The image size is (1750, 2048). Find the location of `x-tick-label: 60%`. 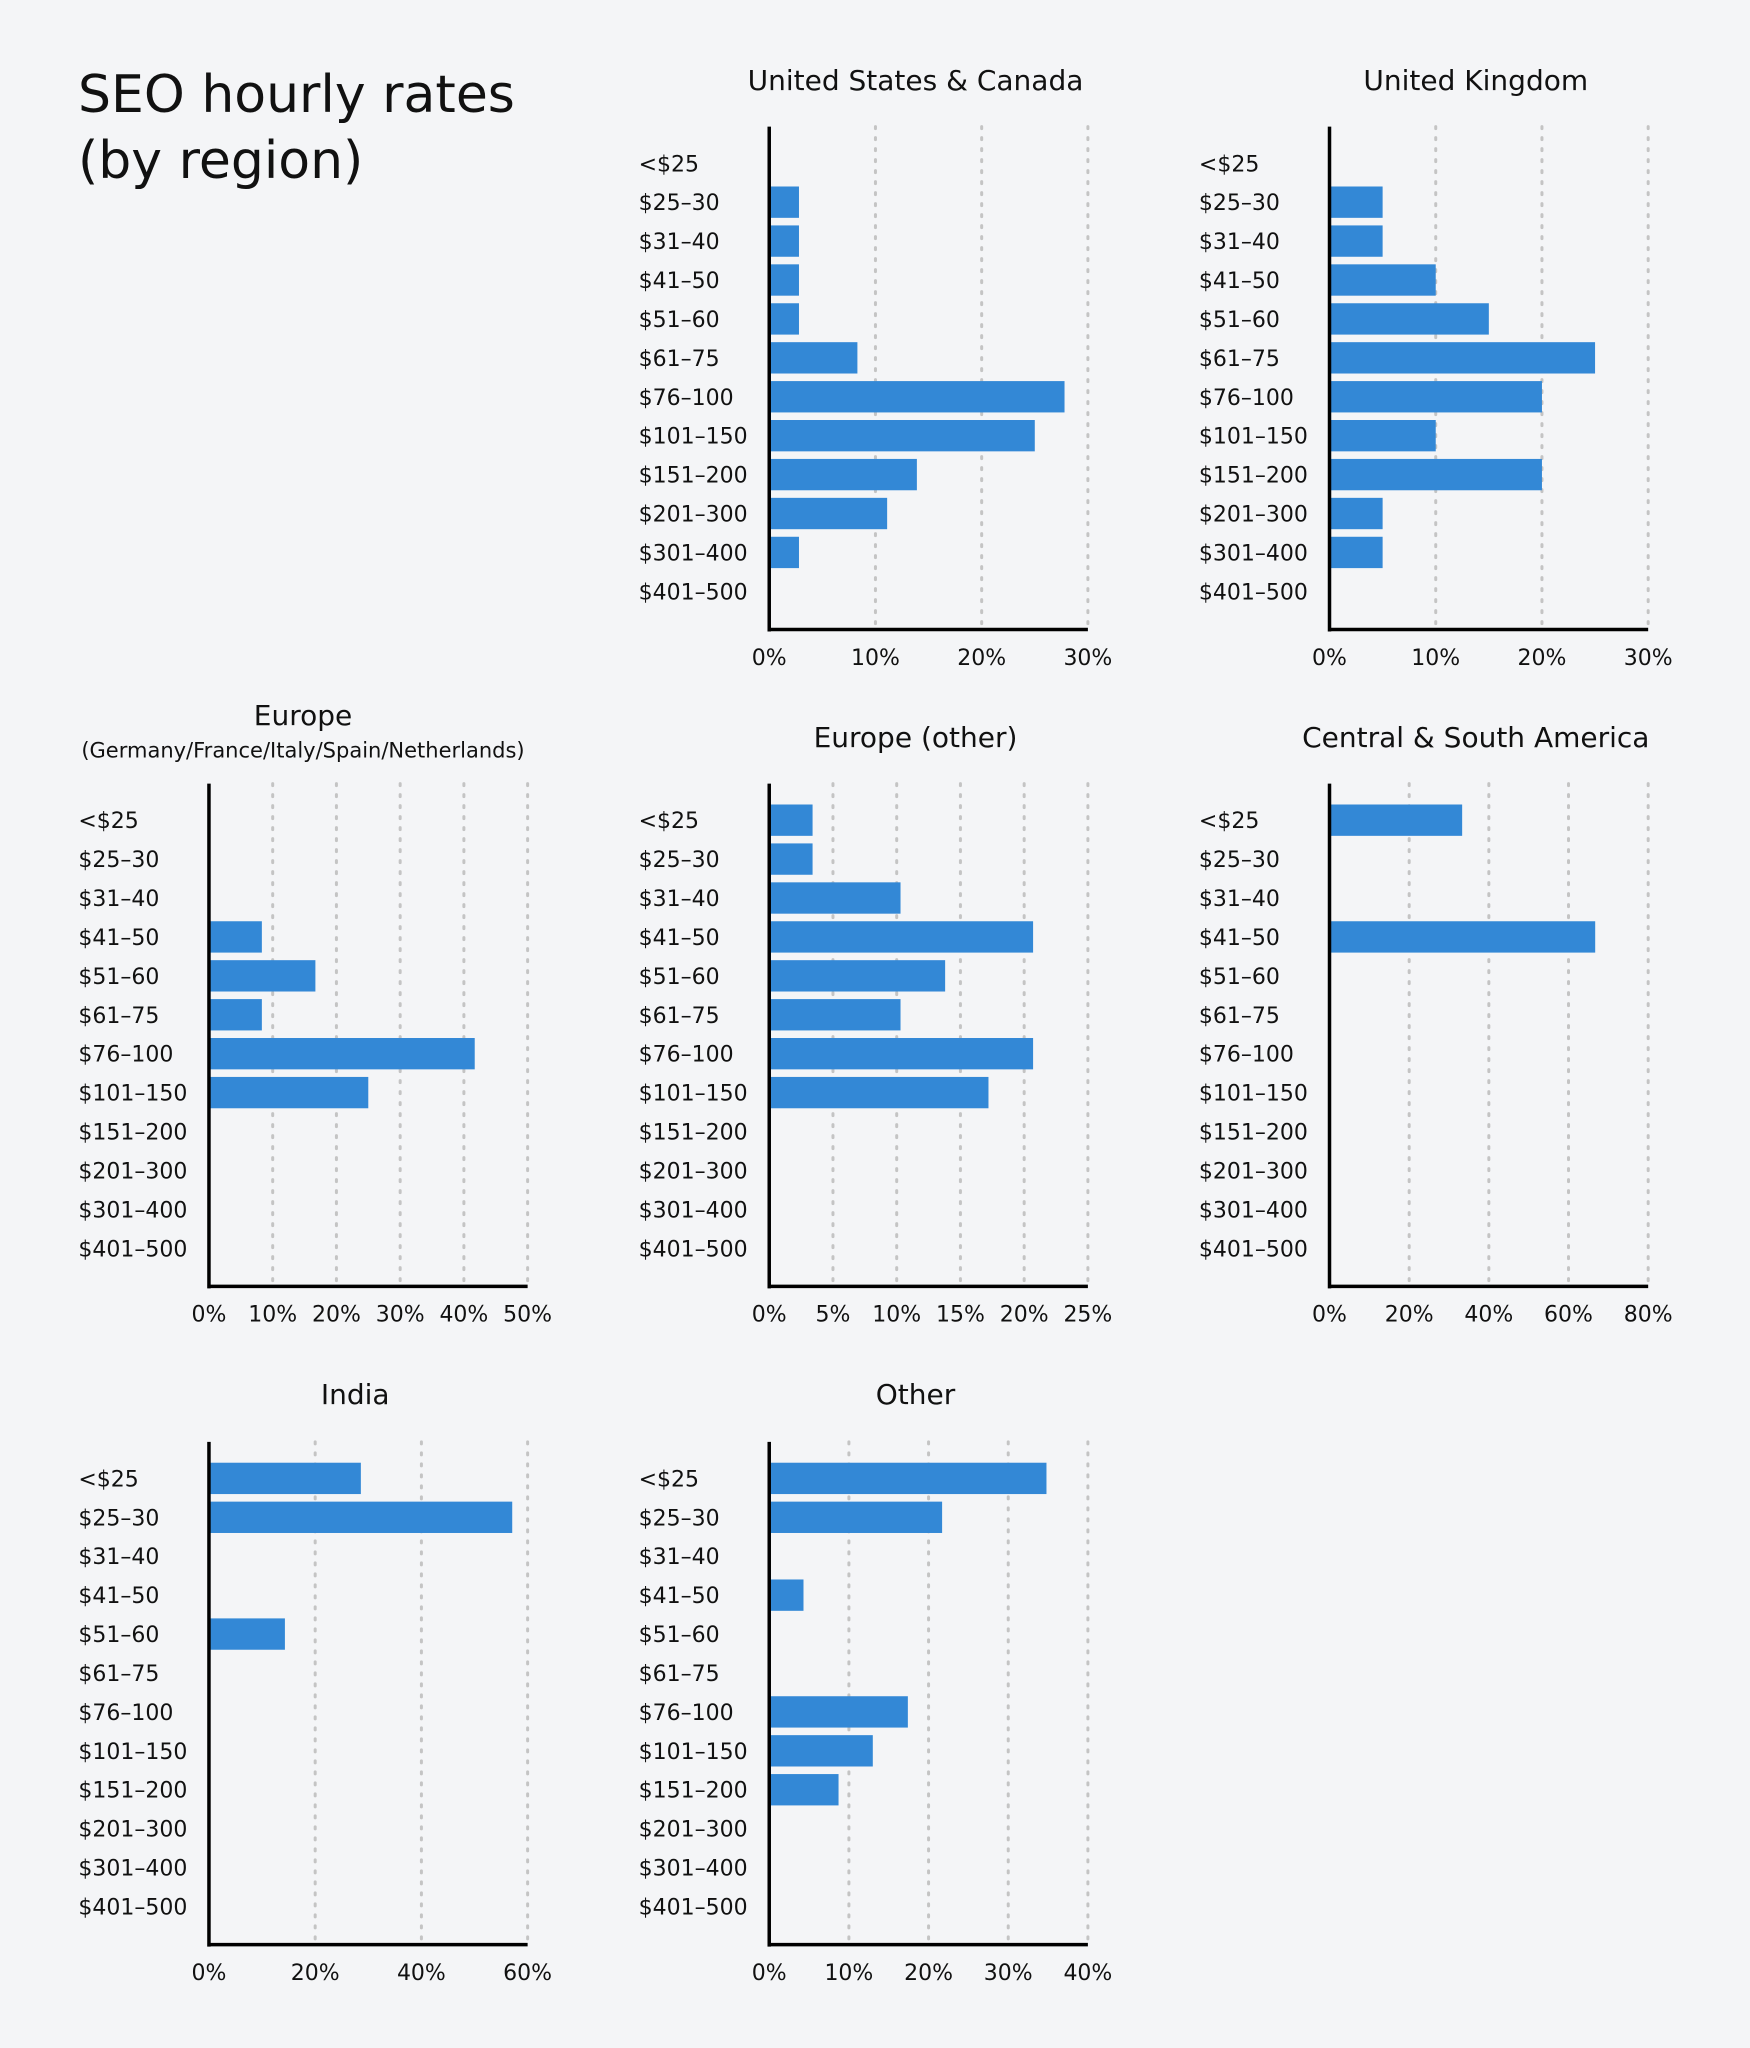

x-tick-label: 60% is located at coordinates (527, 1973).